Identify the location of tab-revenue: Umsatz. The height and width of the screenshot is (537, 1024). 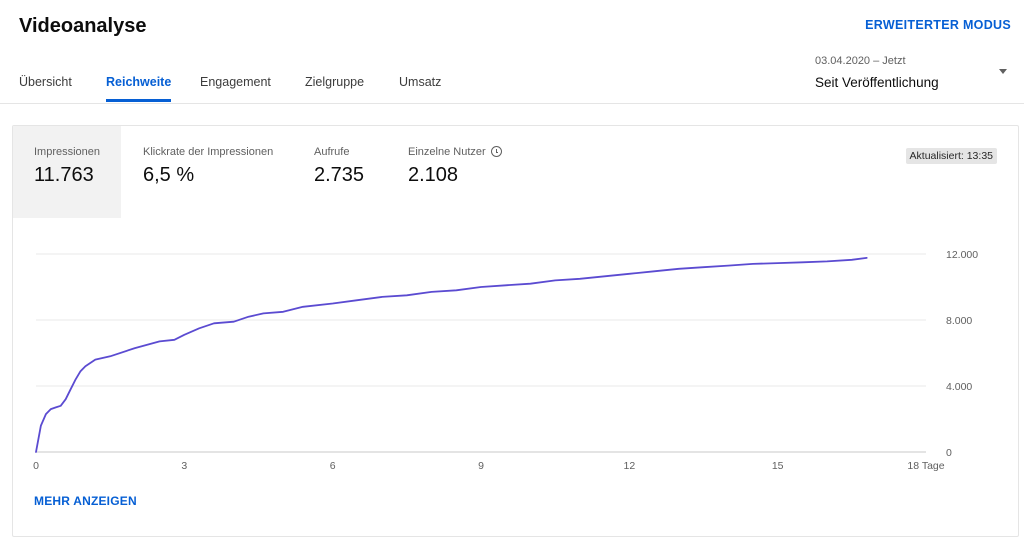
(420, 84).